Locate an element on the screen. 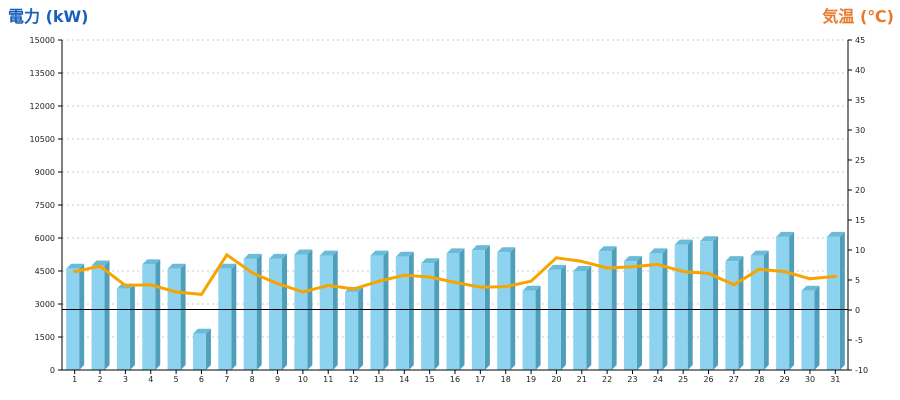 The width and height of the screenshot is (900, 400). x-tick-label: 5 is located at coordinates (176, 379).